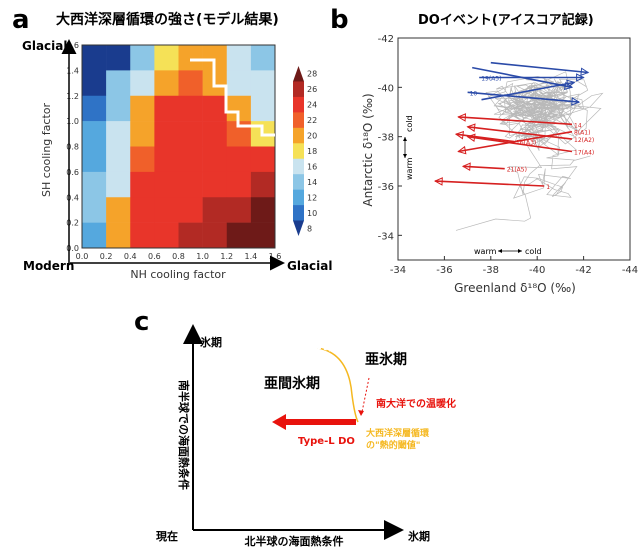 This screenshot has height=552, width=643. I want to click on panel-a-title: 大西洋深層循環の強さ(モデル結果), so click(167, 19).